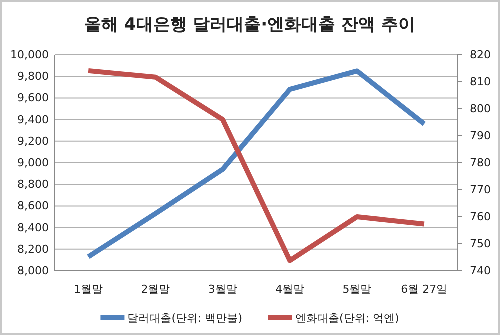  I want to click on x-tick-label: 1월말, so click(89, 289).